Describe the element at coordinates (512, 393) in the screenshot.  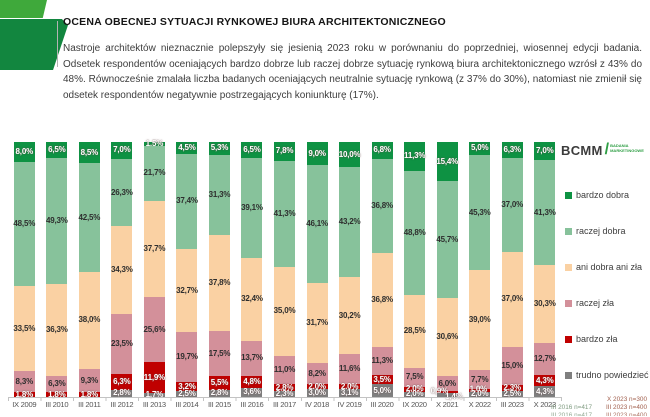
I see `segment-trudno-powiedzieć: 2,5%` at that location.